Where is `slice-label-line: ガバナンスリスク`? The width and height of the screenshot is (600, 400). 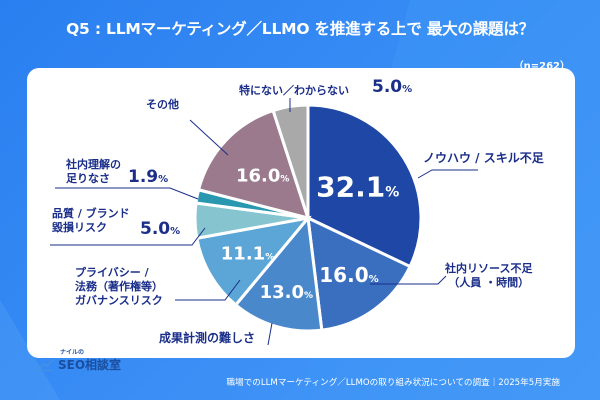
slice-label-line: ガバナンスリスク is located at coordinates (119, 300).